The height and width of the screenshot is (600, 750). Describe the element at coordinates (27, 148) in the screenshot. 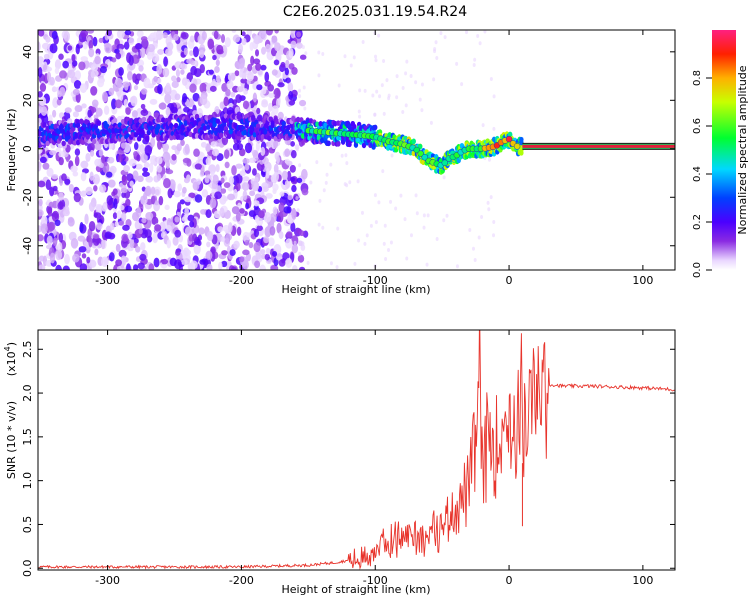

I see `spec-ytick-label: 0` at that location.